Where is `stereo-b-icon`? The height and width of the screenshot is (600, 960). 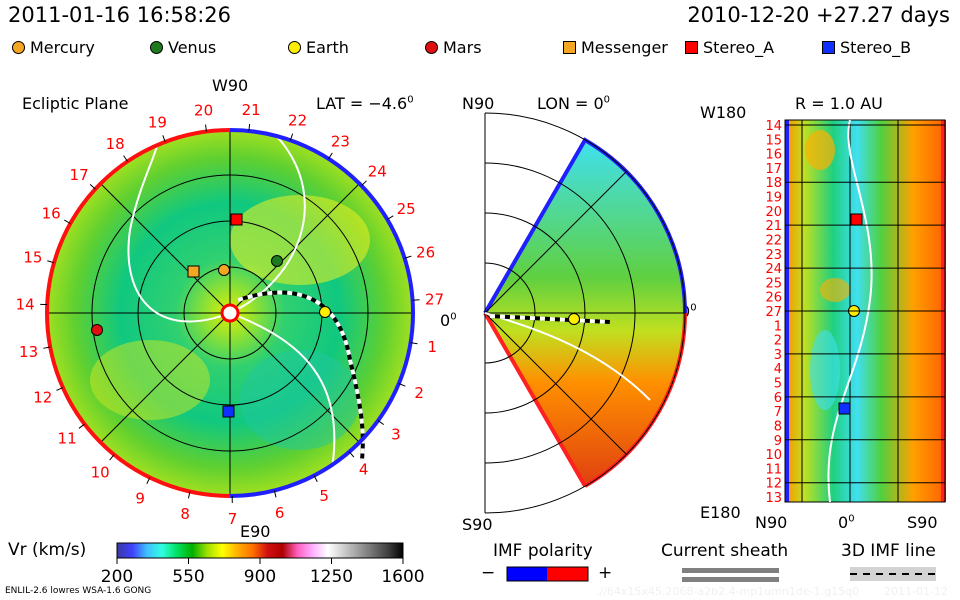 stereo-b-icon is located at coordinates (828, 47).